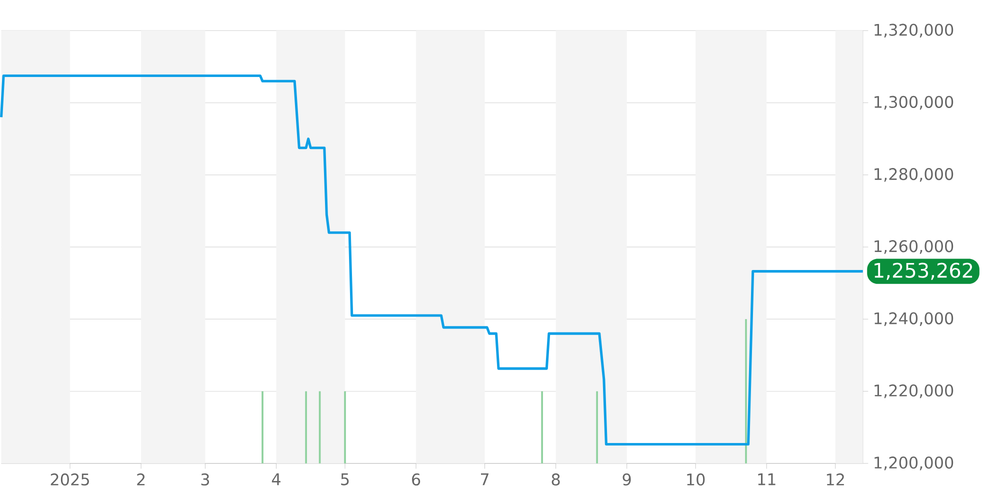 Image resolution: width=1000 pixels, height=499 pixels. Describe the element at coordinates (69, 479) in the screenshot. I see `x-tick-label: 2025` at that location.